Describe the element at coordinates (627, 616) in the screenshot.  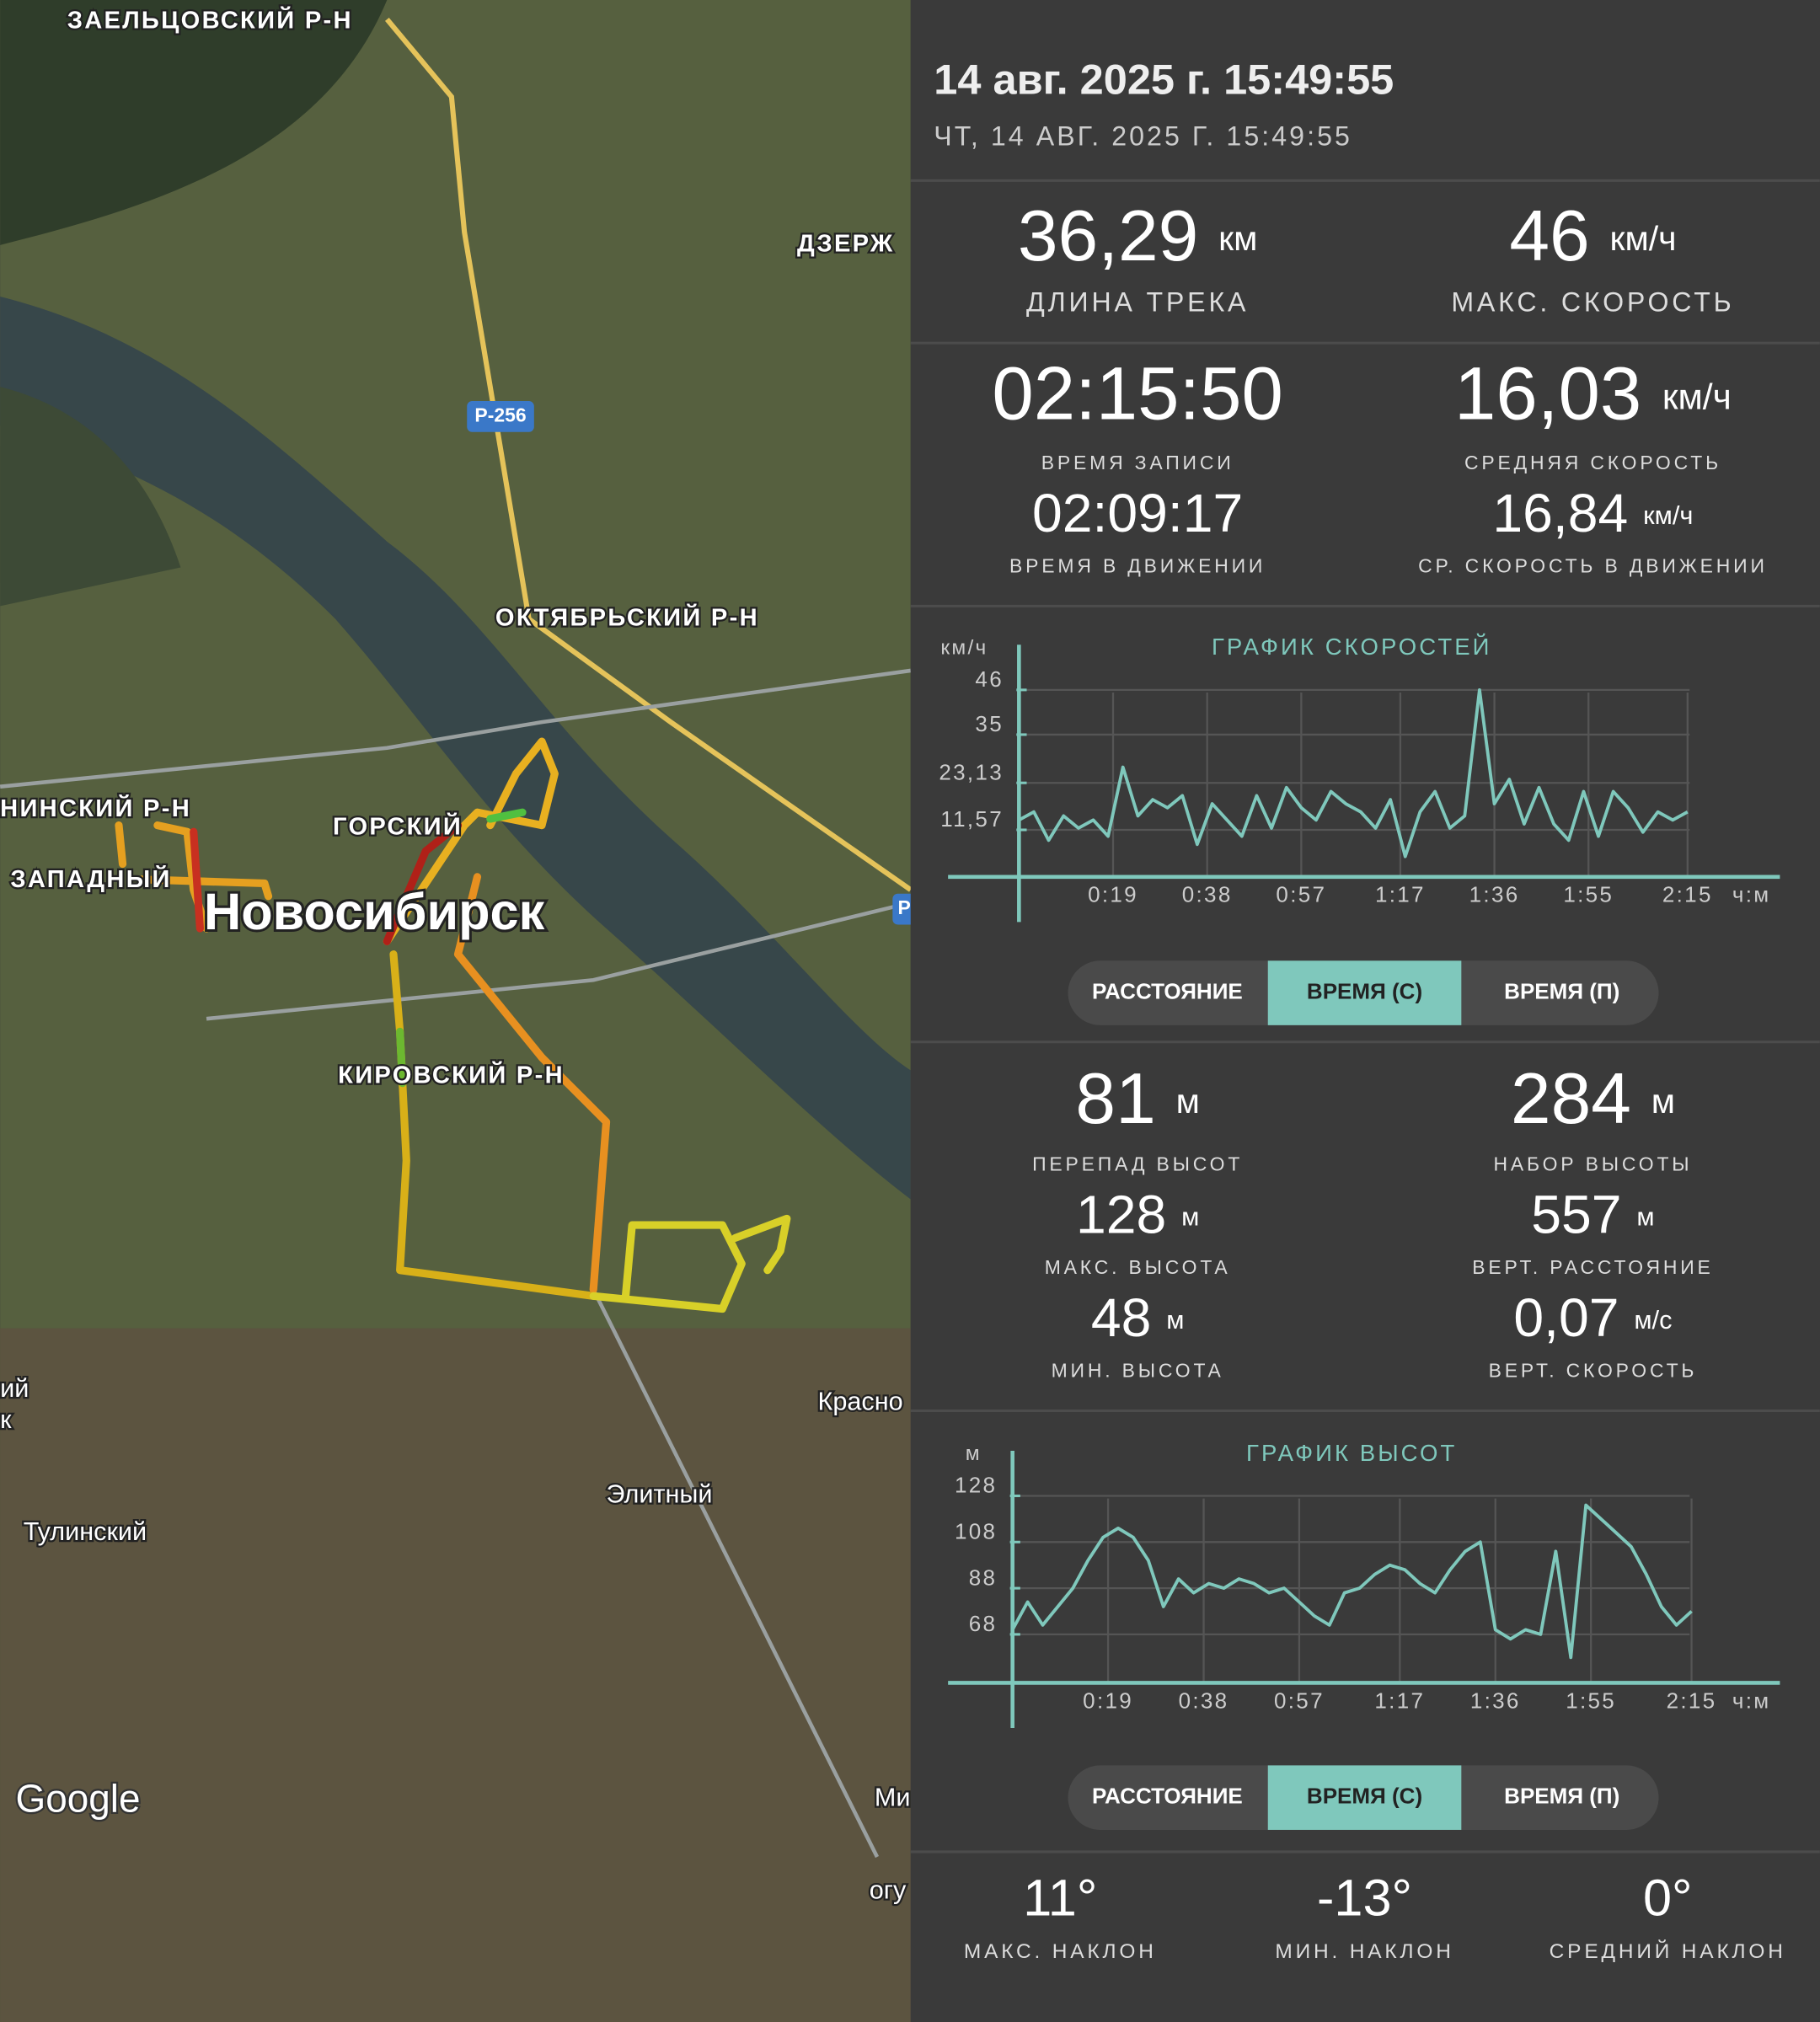
I see `map-label: ОКТЯБРЬСКИЙ Р-Н` at that location.